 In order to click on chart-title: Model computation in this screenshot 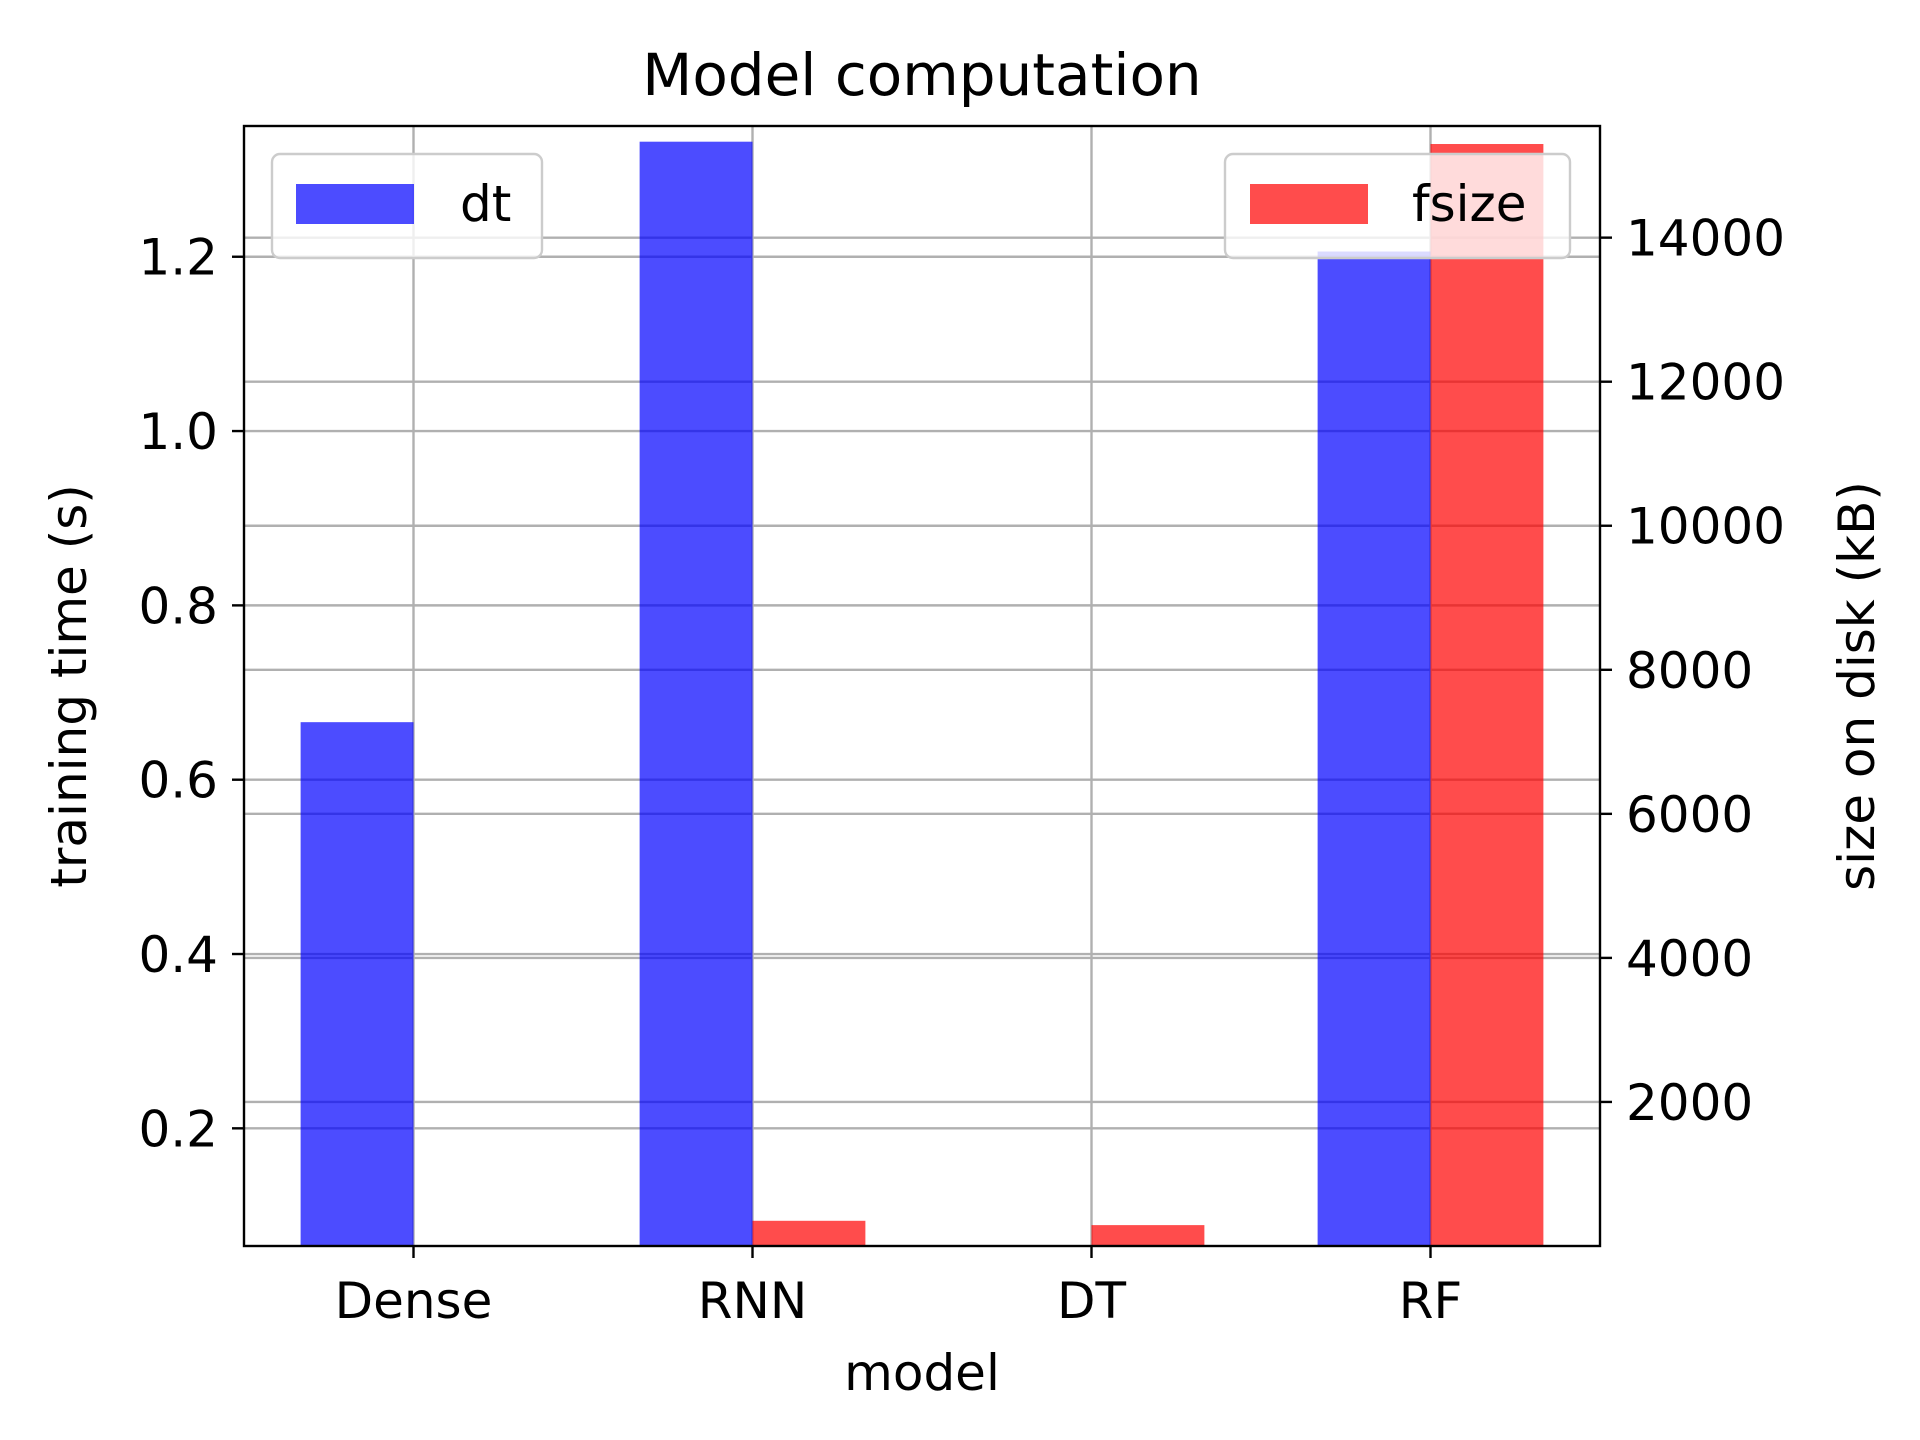, I will do `click(921, 75)`.